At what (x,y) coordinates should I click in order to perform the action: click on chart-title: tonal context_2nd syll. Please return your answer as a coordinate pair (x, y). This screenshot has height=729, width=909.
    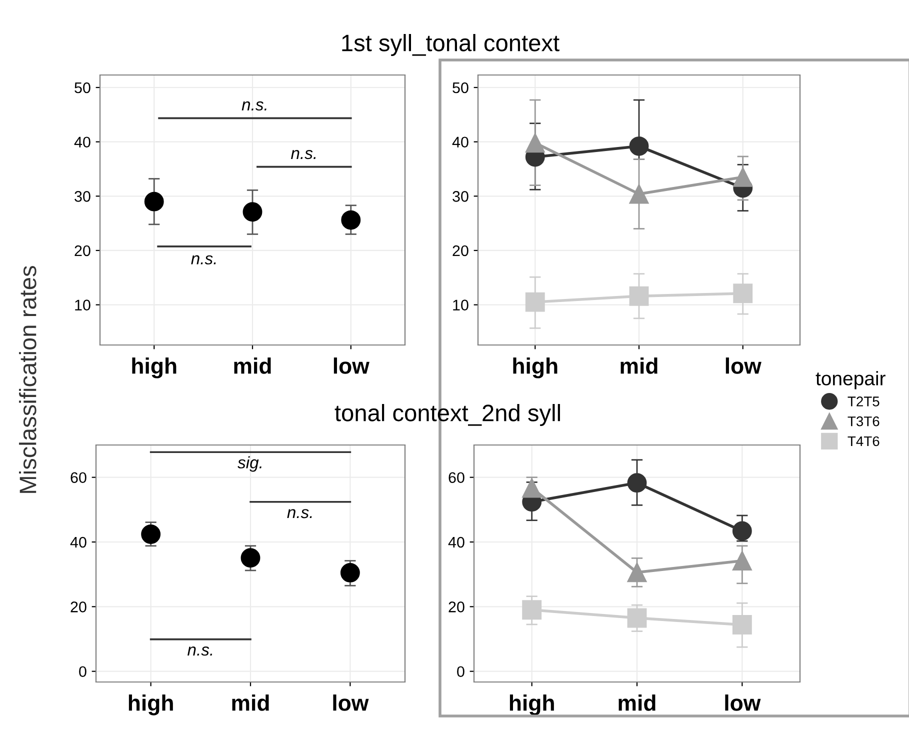
    Looking at the image, I should click on (447, 415).